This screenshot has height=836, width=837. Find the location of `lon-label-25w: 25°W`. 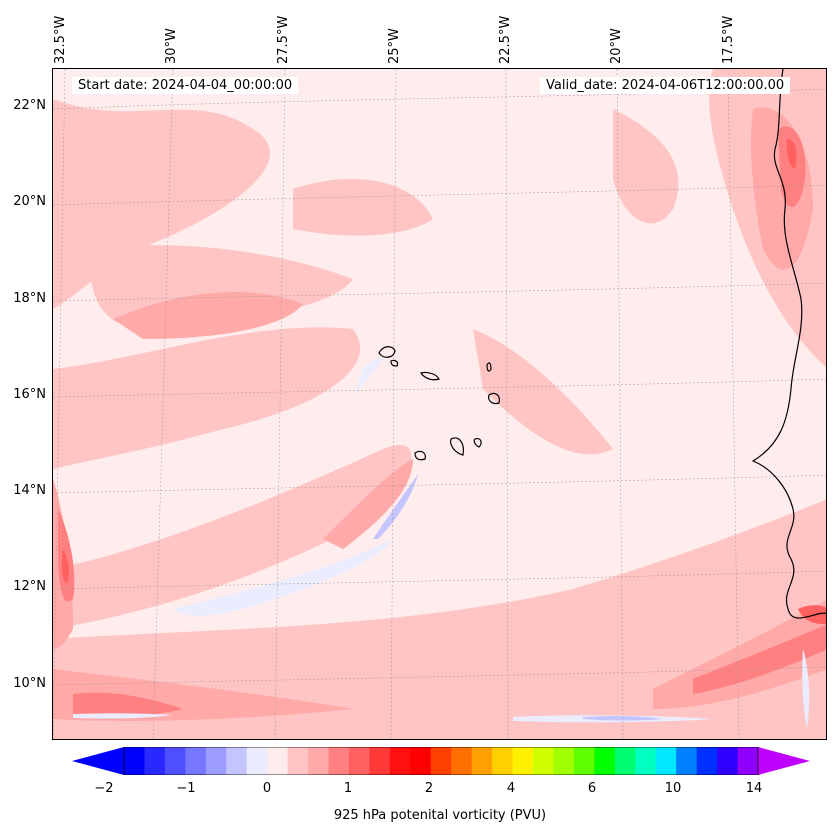

lon-label-25w: 25°W is located at coordinates (394, 46).